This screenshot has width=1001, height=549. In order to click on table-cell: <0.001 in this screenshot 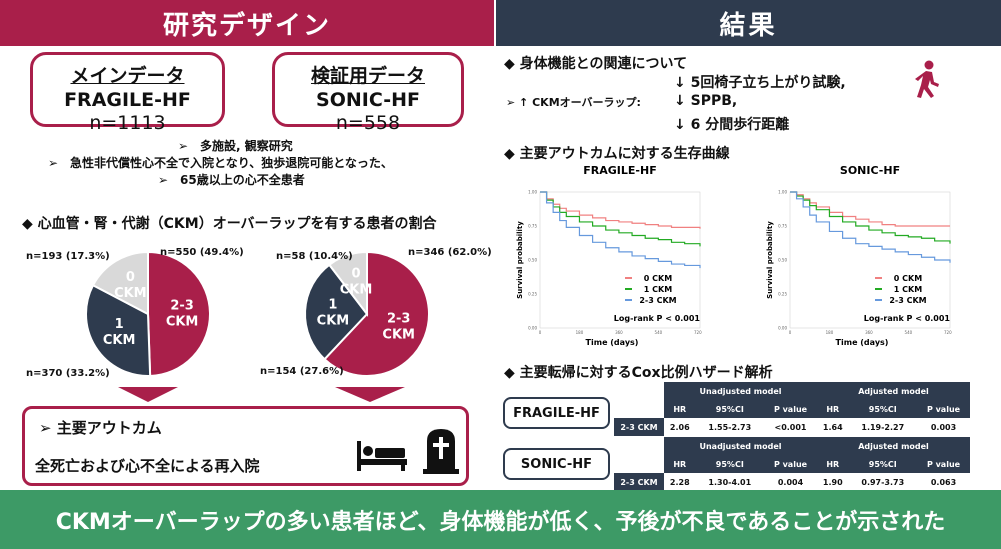, I will do `click(790, 427)`.